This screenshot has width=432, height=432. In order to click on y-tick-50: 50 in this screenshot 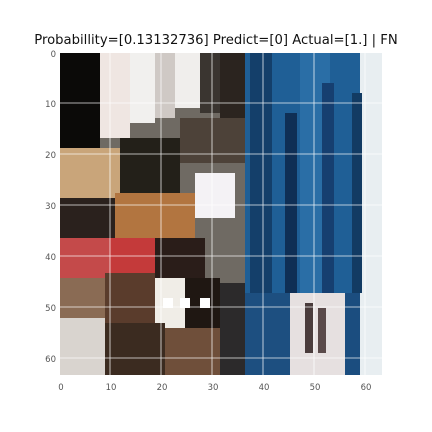, I will do `click(50, 309)`.